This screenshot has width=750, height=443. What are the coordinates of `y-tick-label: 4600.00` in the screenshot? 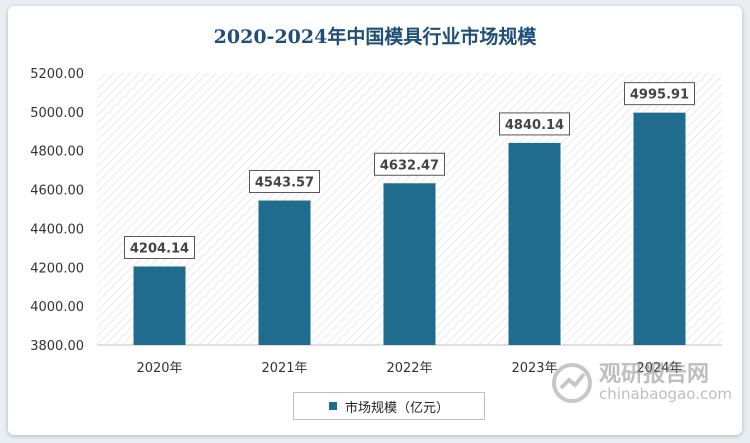 It's located at (57, 191).